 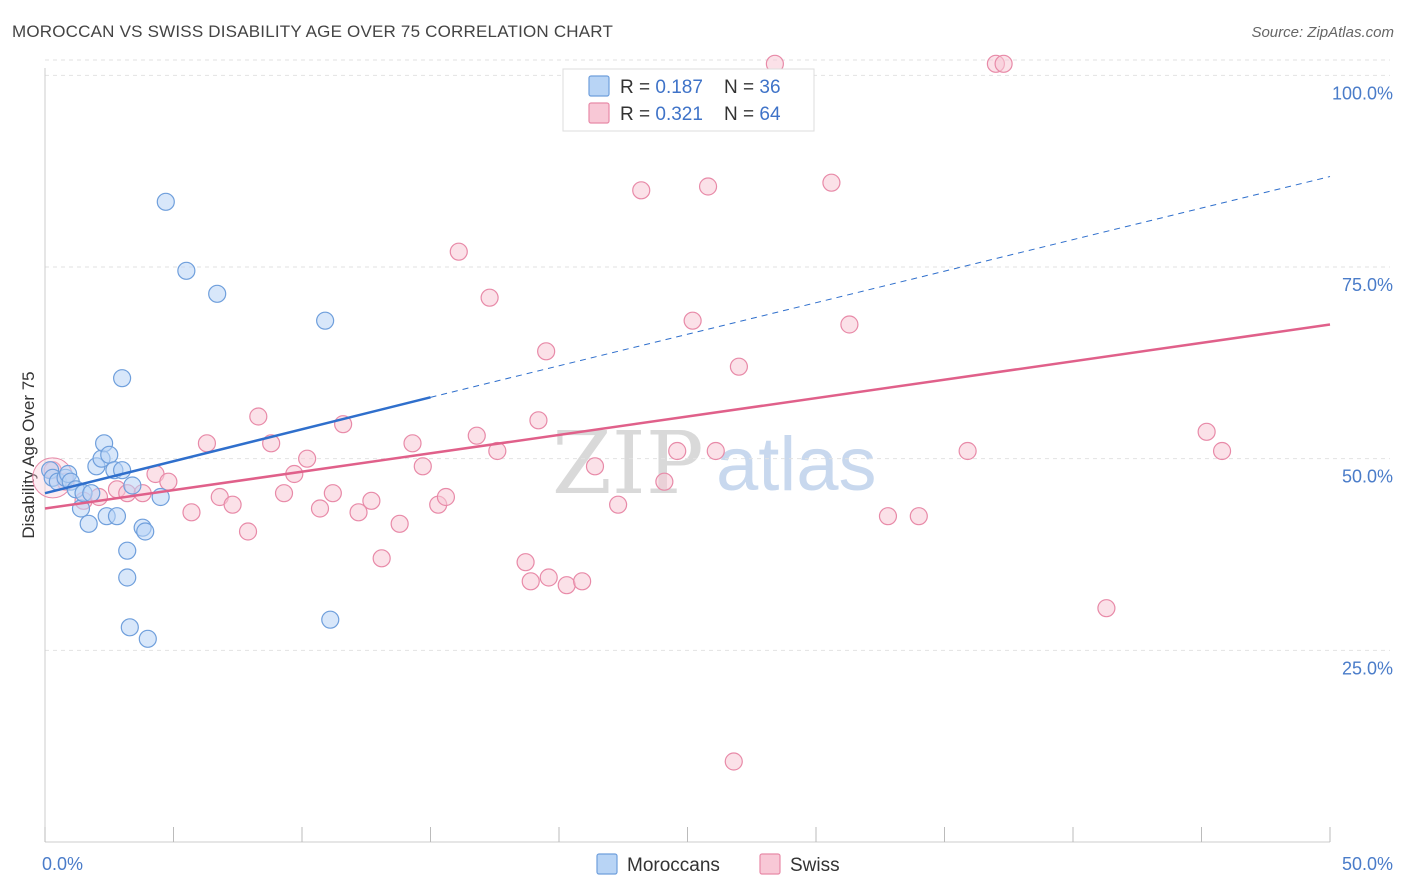 What do you see at coordinates (237, 445) in the screenshot?
I see `moroccans-trend-line` at bounding box center [237, 445].